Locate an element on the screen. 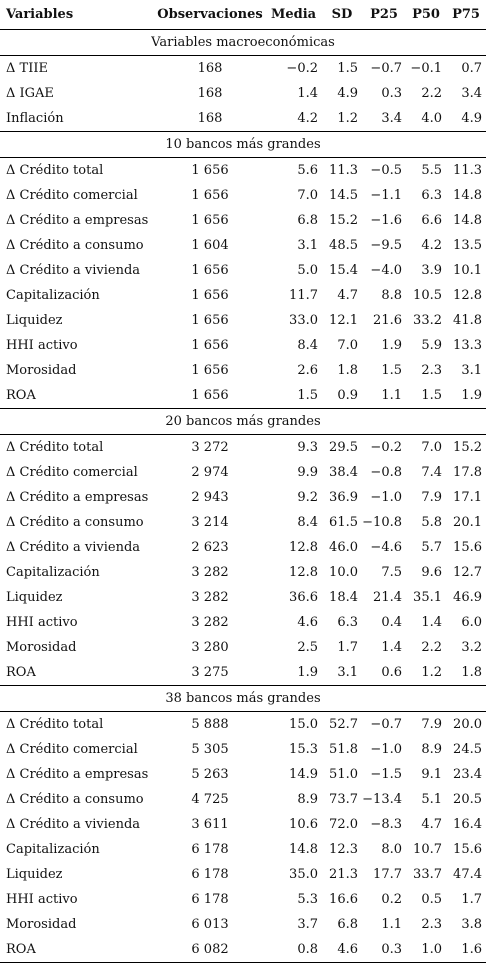 This screenshot has height=968, width=486. p75-value: 15.2 is located at coordinates (467, 447).